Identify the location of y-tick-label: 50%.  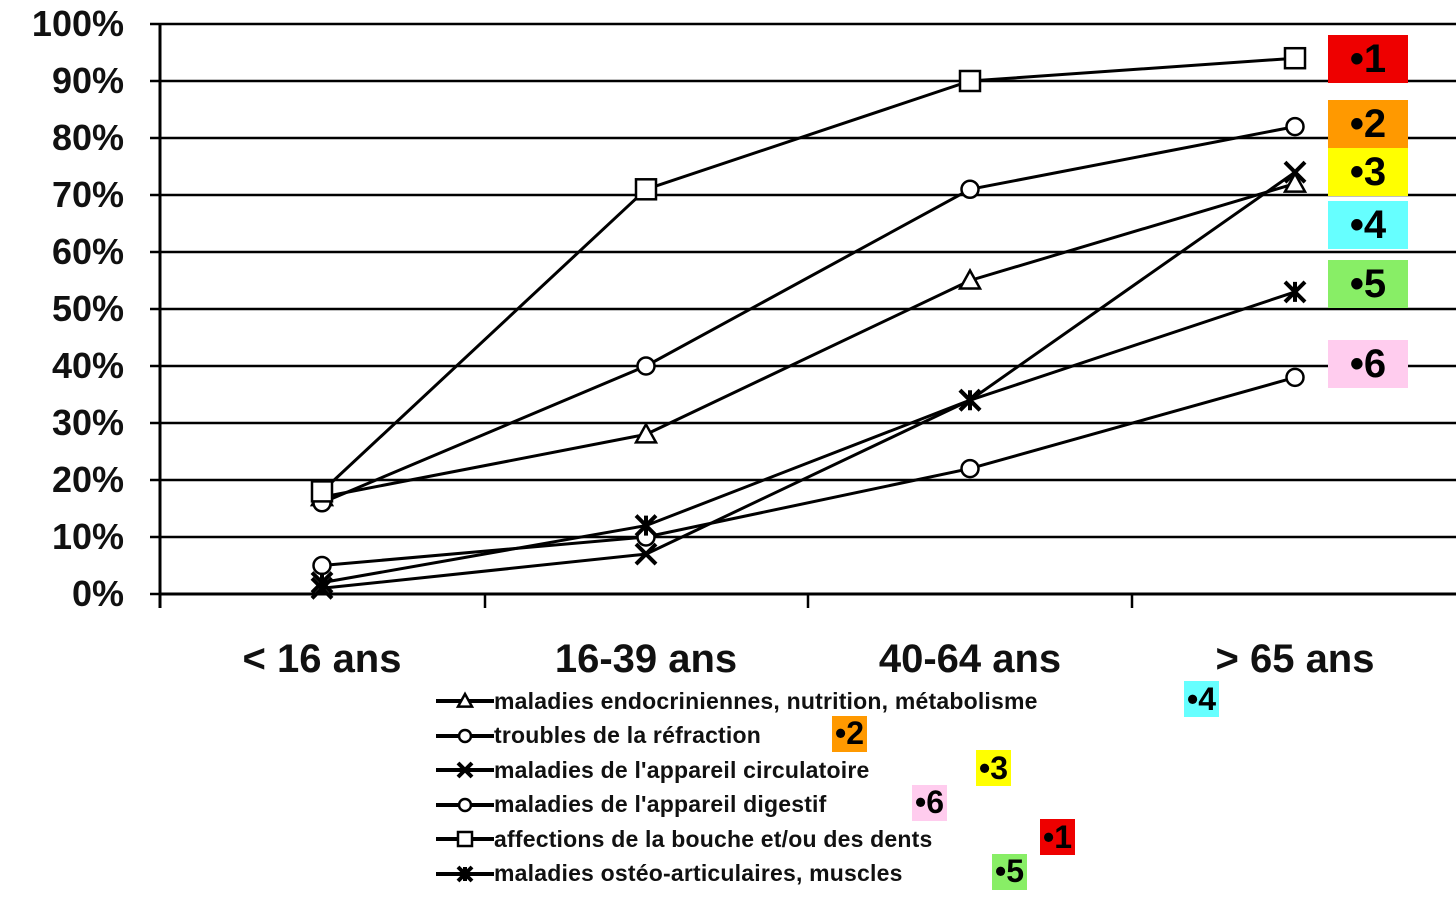
(88, 308).